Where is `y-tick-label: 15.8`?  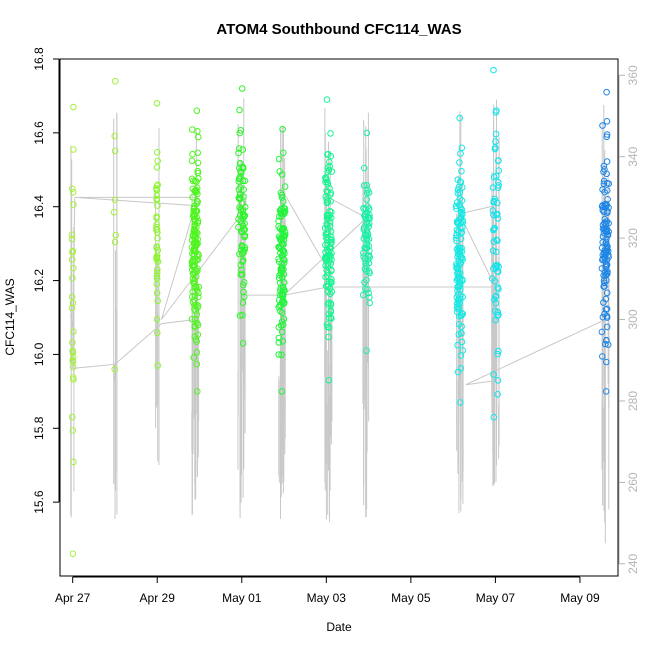
y-tick-label: 15.8 is located at coordinates (39, 428).